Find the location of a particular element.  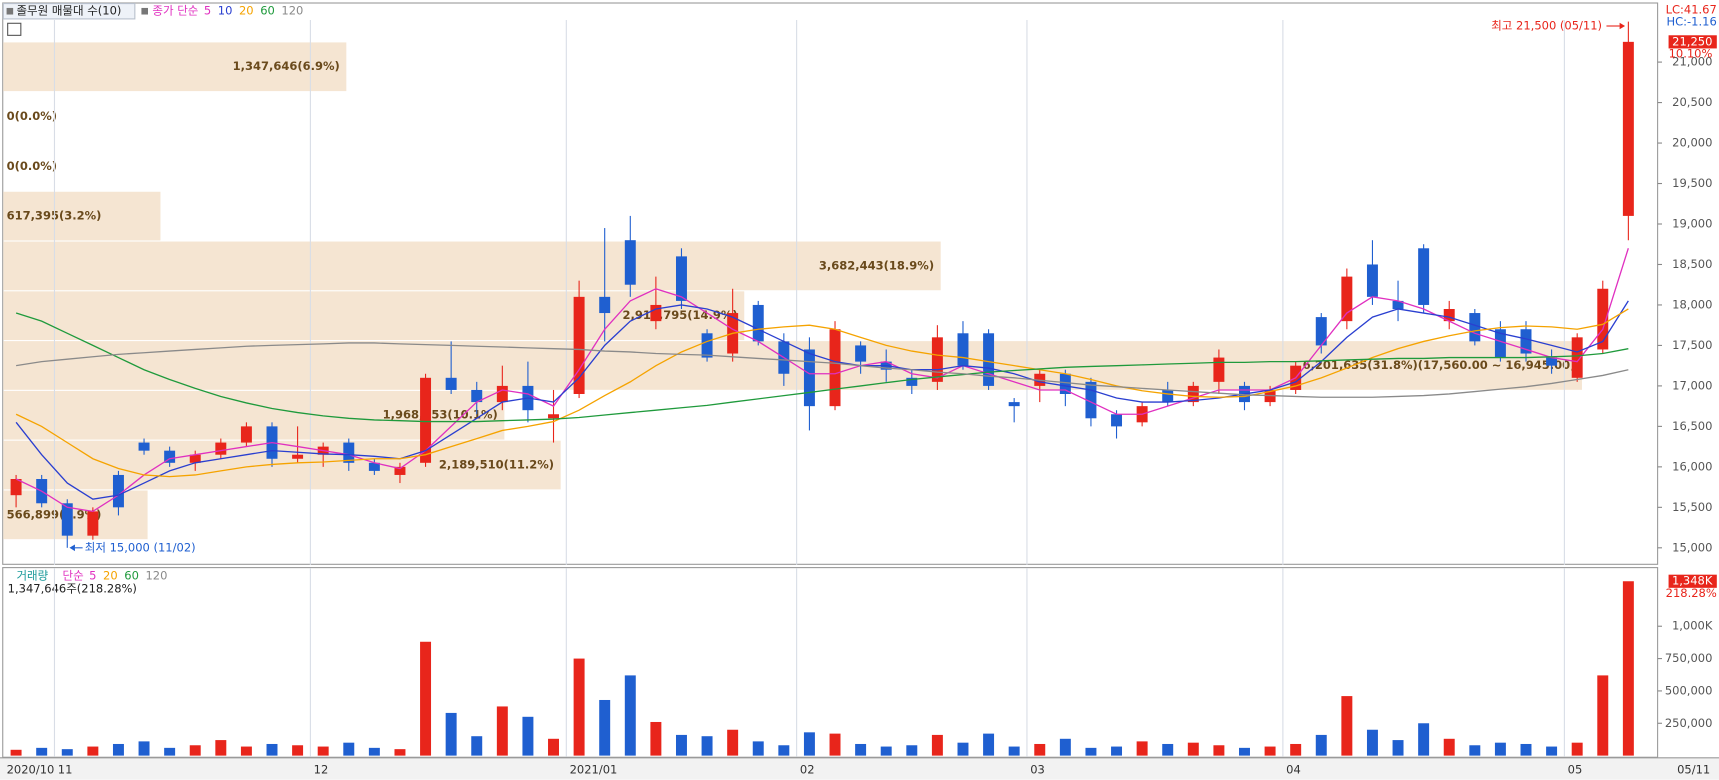

title-box is located at coordinates (69, 11).